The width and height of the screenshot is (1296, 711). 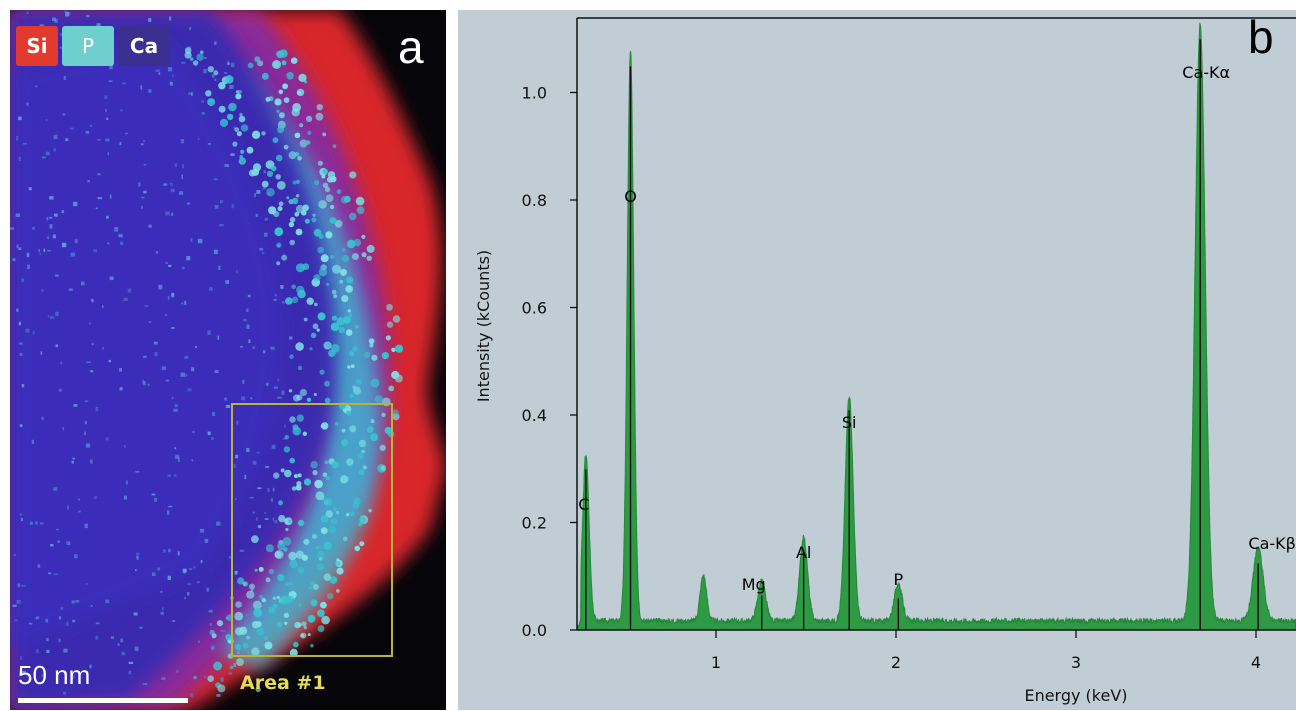 I want to click on peak-label: Ca-Kα, so click(x=1206, y=72).